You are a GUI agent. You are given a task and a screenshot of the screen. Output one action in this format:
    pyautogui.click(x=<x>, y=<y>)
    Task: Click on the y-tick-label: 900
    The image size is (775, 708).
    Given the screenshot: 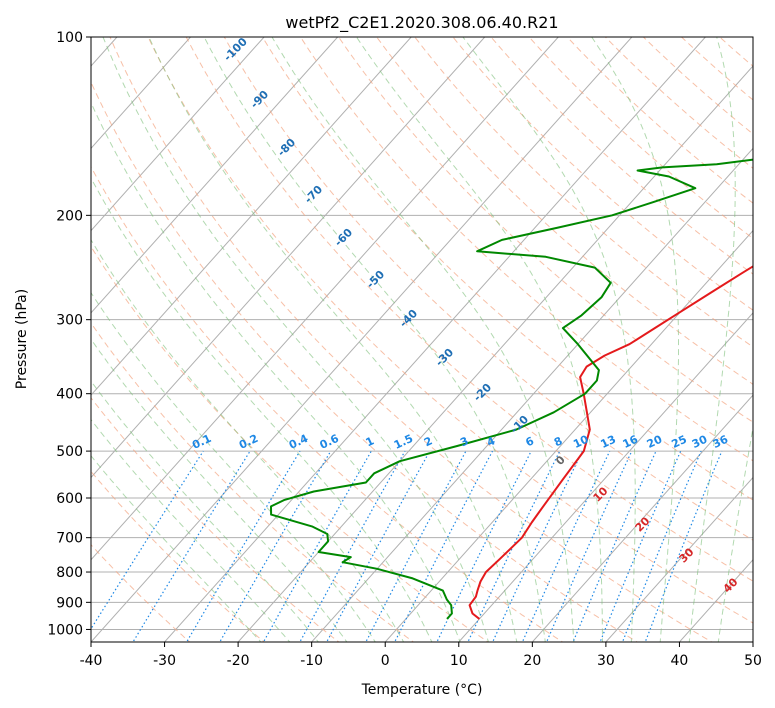 What is the action you would take?
    pyautogui.click(x=69, y=603)
    